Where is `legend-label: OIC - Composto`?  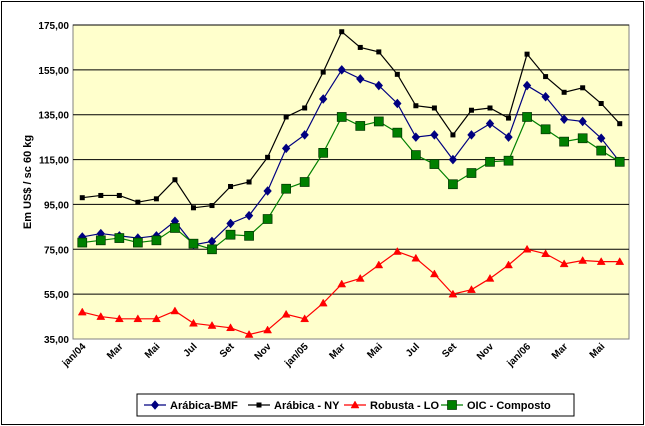 legend-label: OIC - Composto is located at coordinates (509, 406).